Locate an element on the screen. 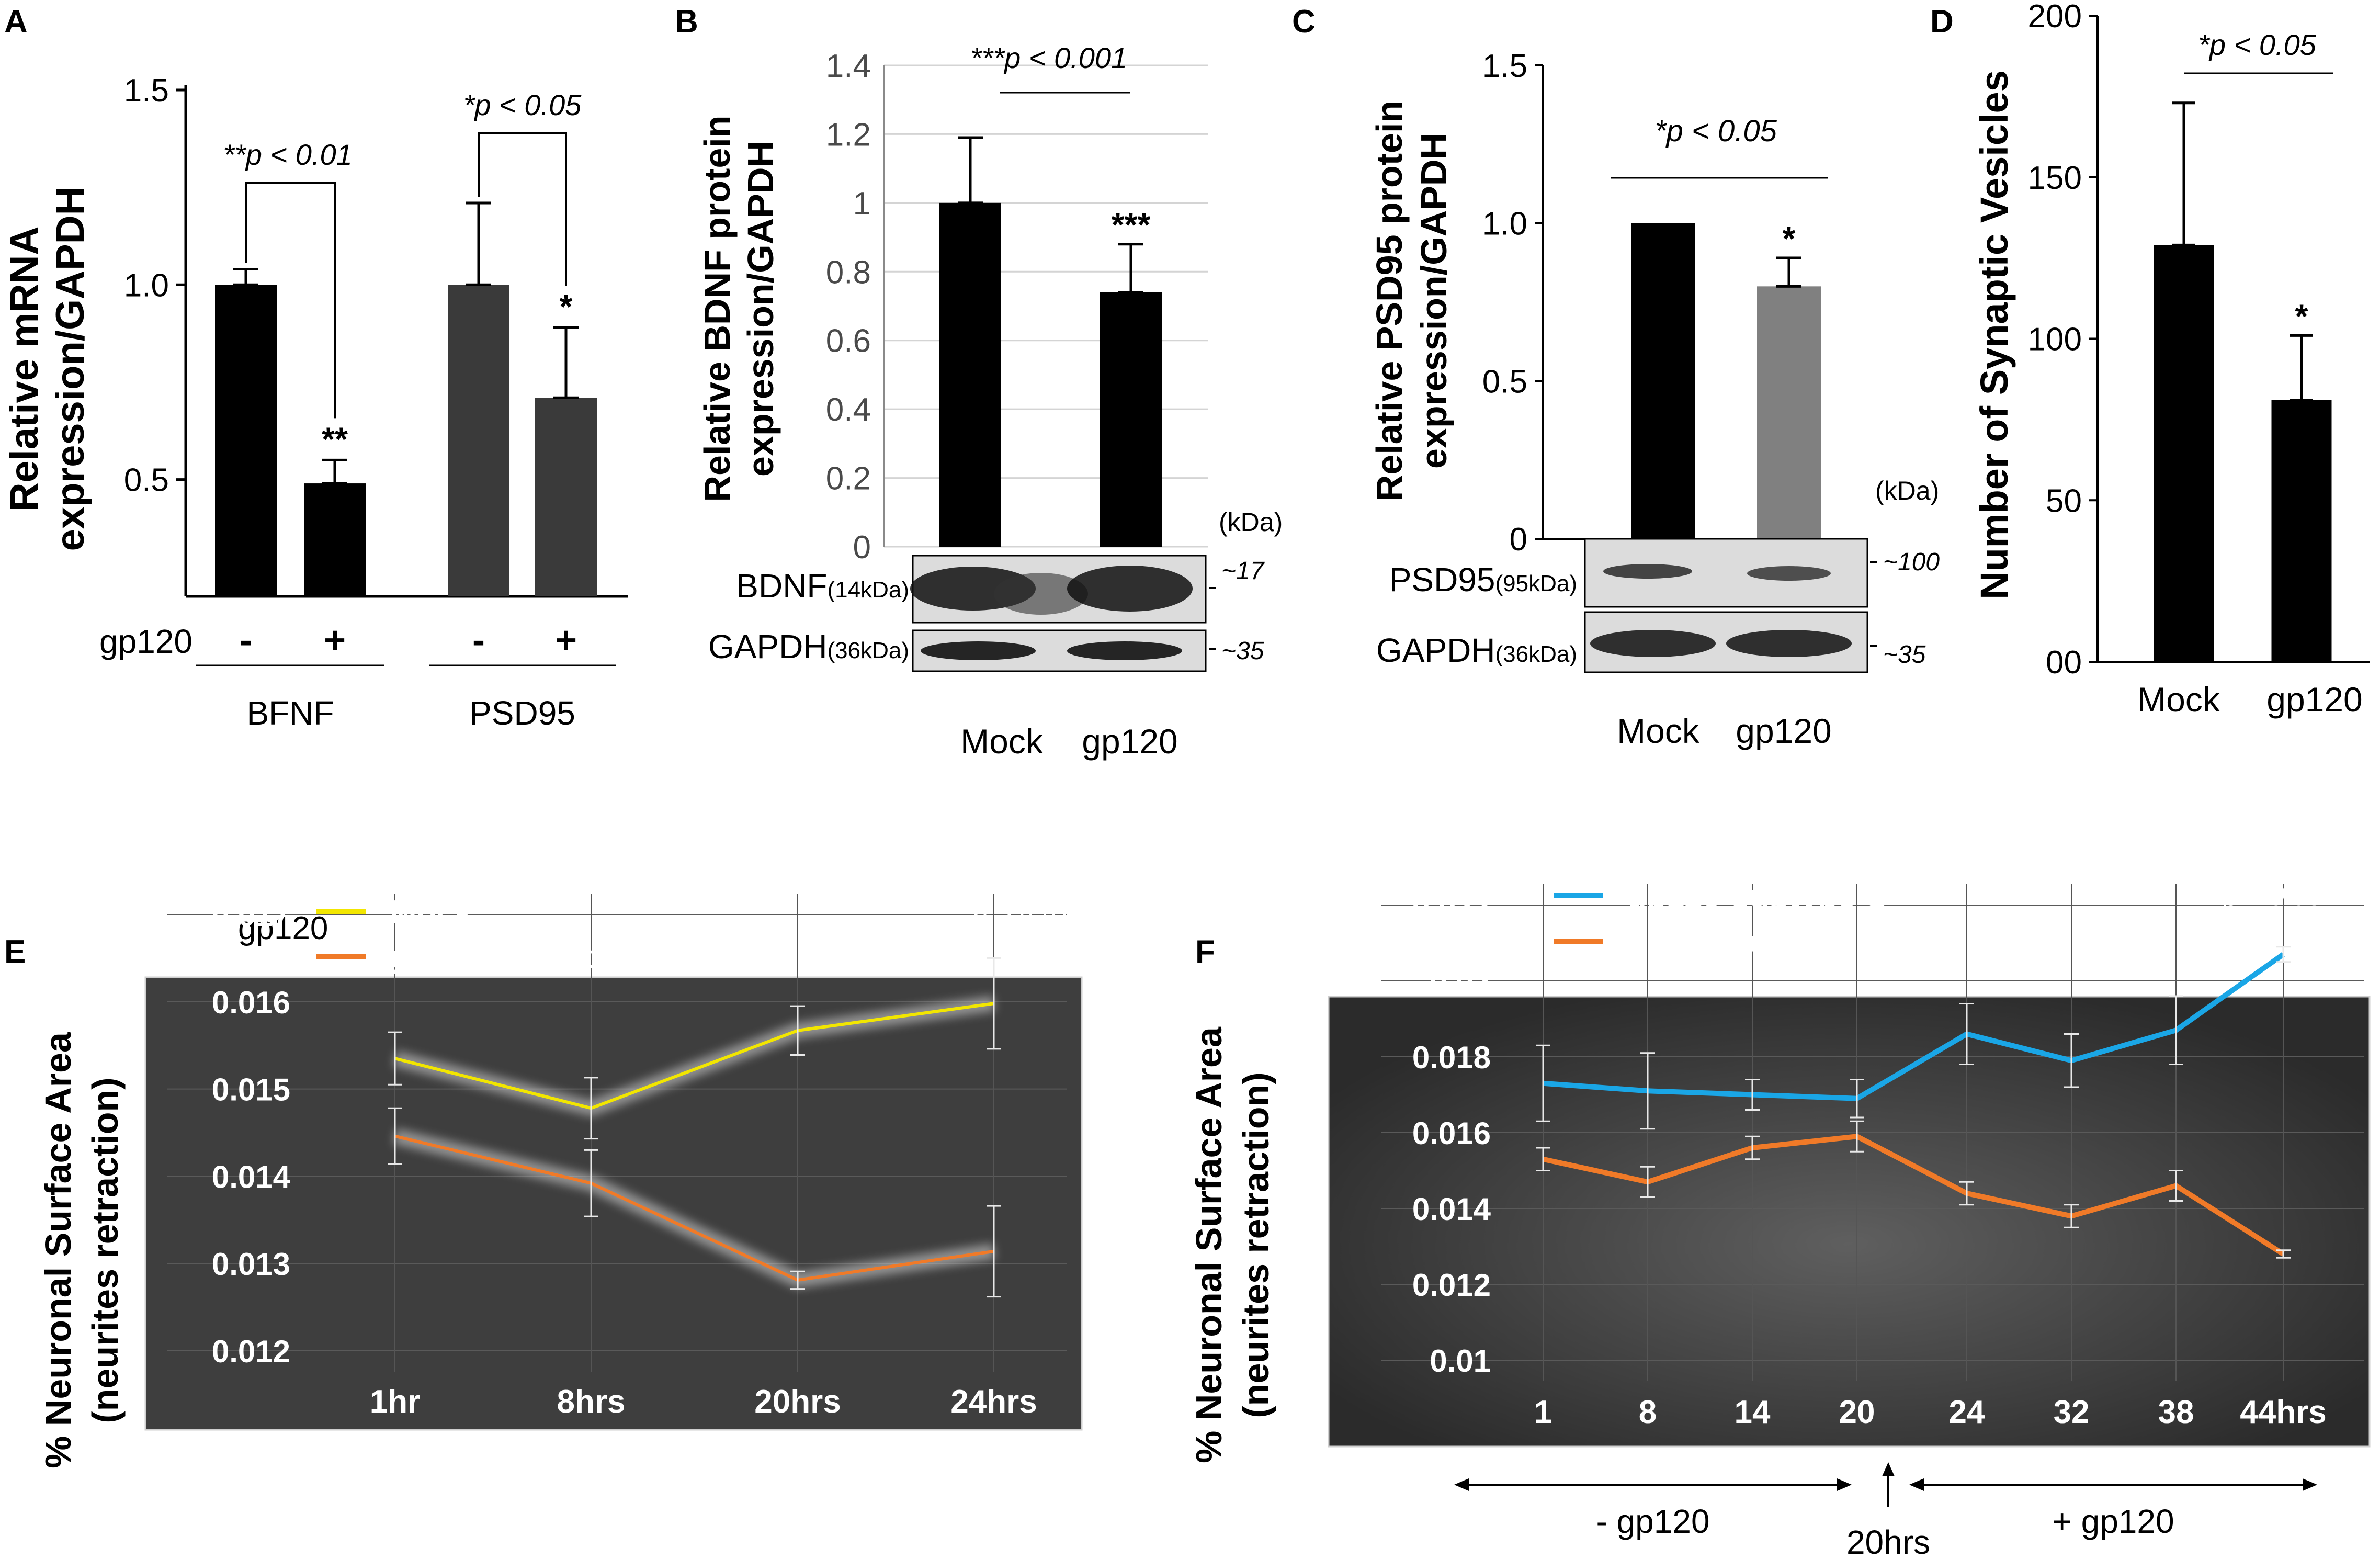 The height and width of the screenshot is (1559, 2380). panel-f-category-3: 20 is located at coordinates (1857, 1412).